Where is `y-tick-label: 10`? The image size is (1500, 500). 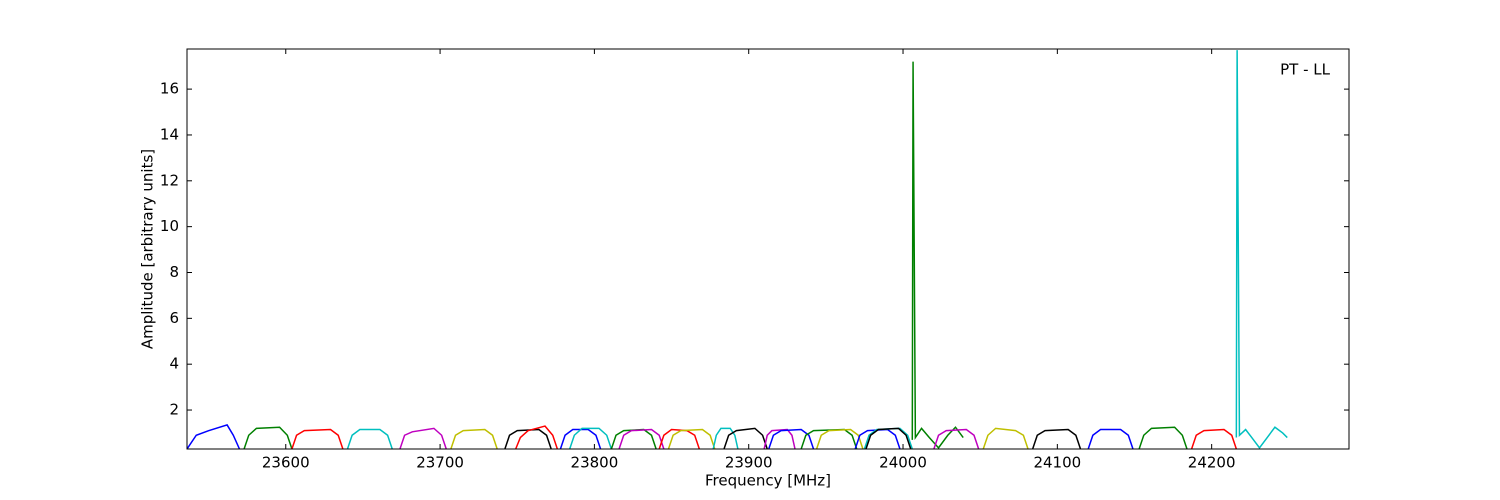 y-tick-label: 10 is located at coordinates (169, 226).